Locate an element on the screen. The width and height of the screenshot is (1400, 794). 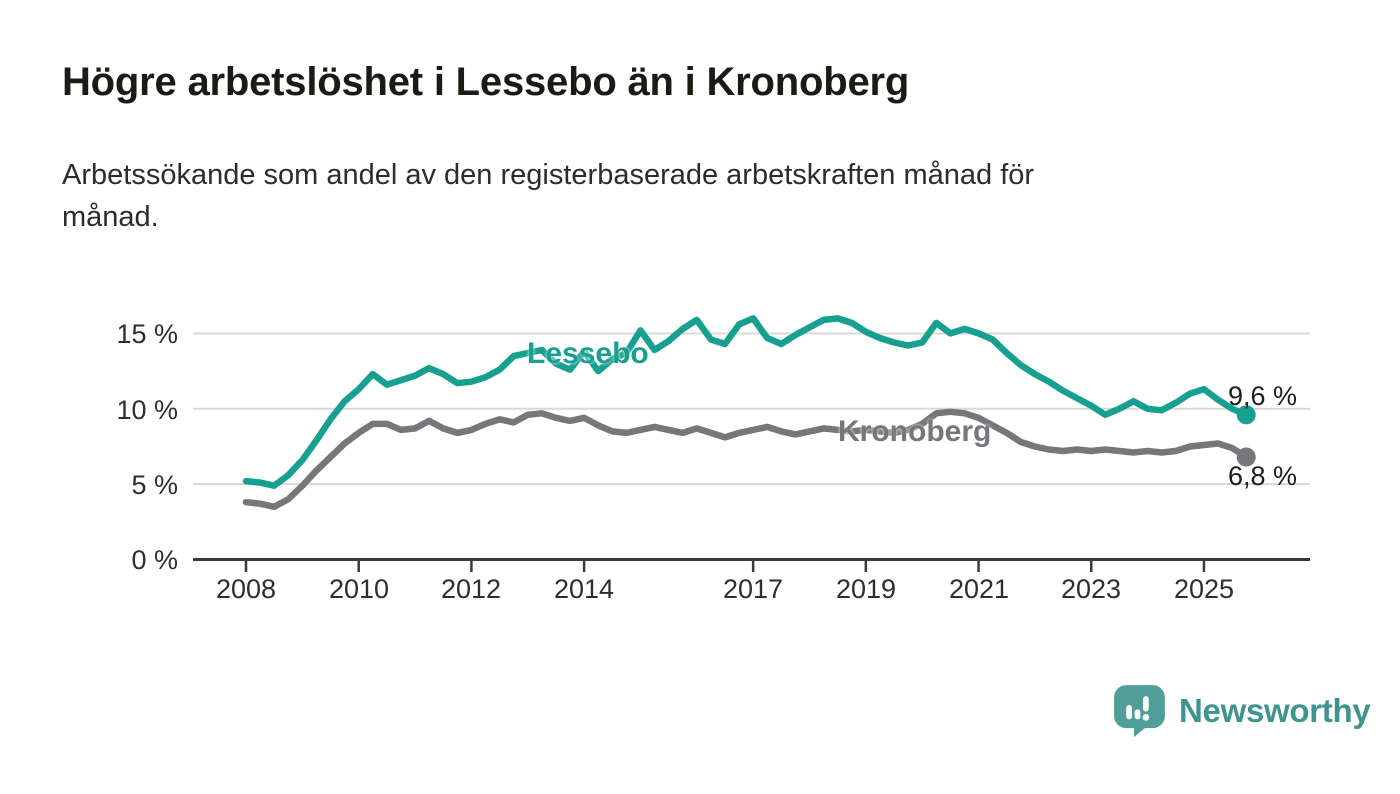
x-axis-tick-label: 2017 is located at coordinates (753, 589).